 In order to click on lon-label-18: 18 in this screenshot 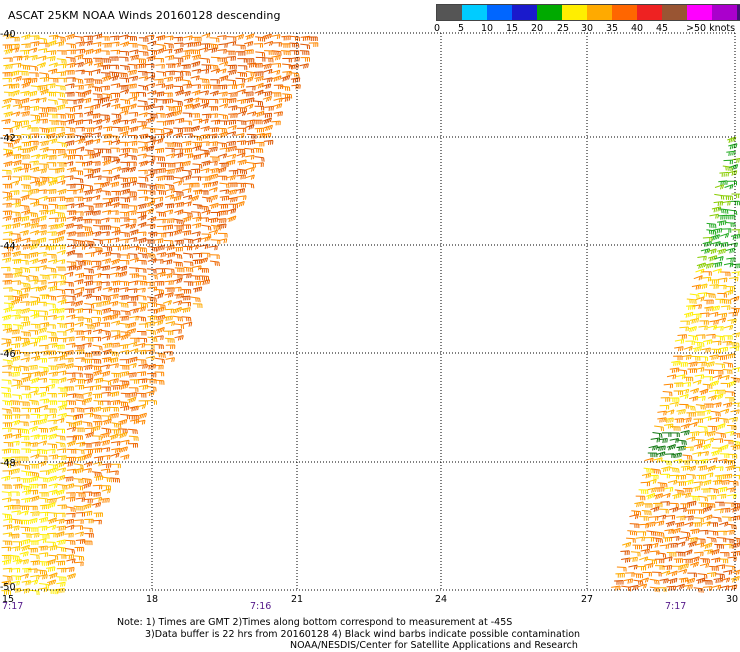, I will do `click(152, 599)`.